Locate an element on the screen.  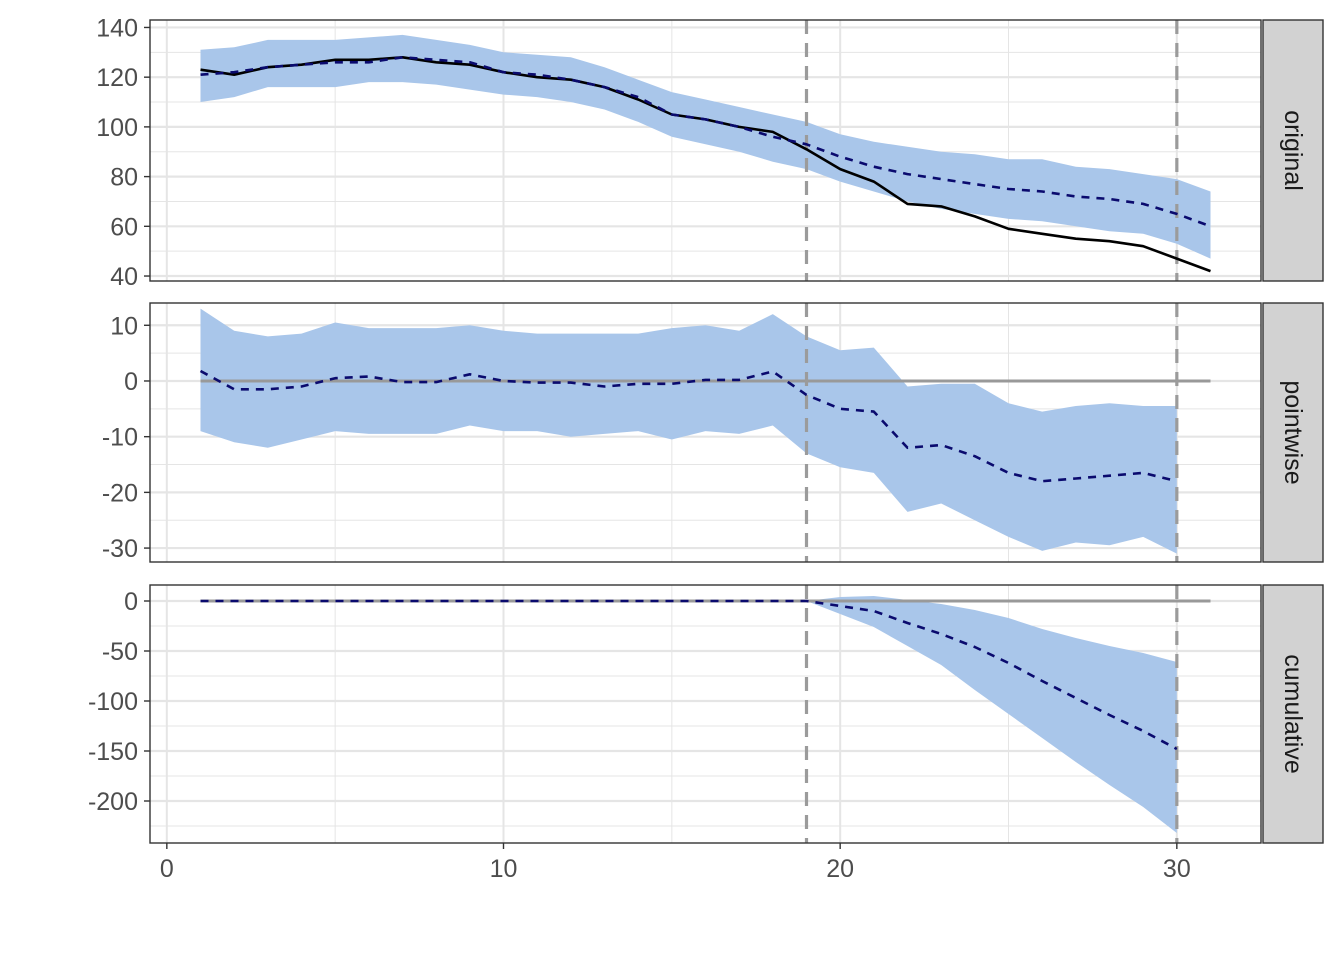
y-tick-label: -10 is located at coordinates (120, 438).